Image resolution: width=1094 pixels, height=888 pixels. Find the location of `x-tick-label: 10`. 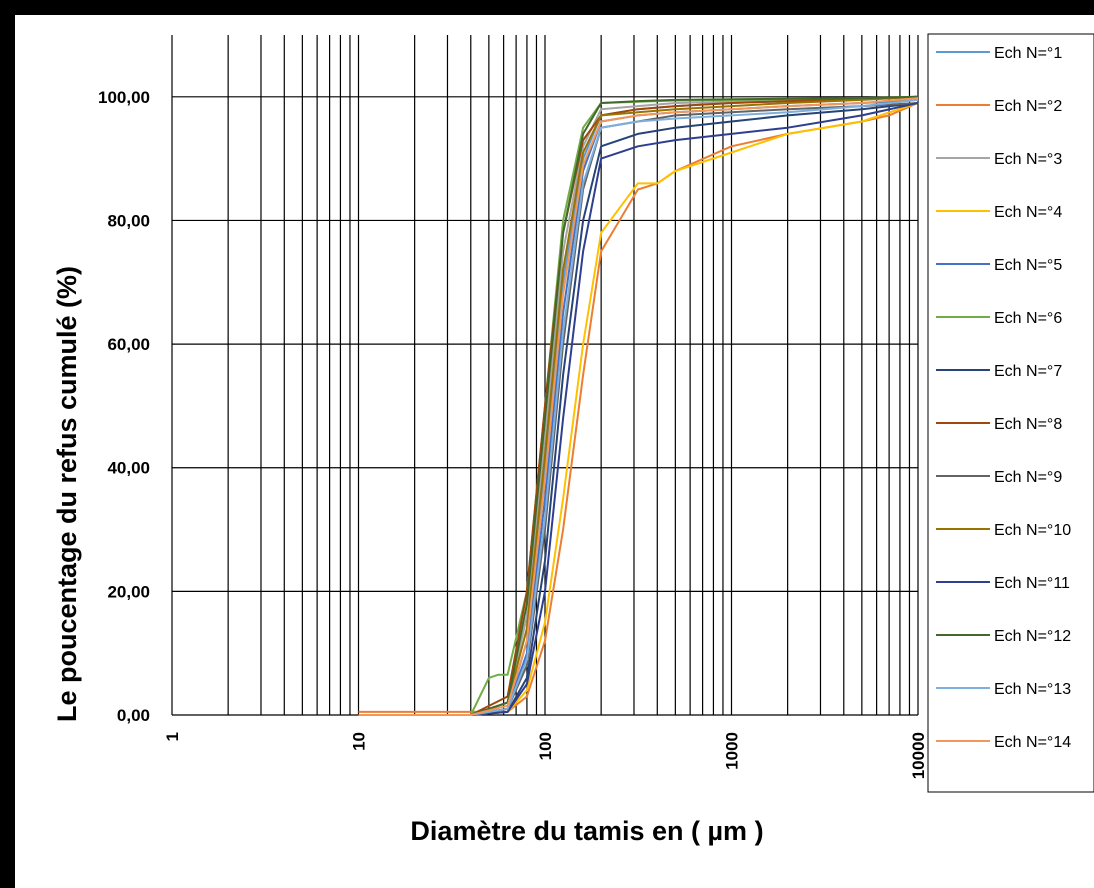

x-tick-label: 10 is located at coordinates (359, 741).